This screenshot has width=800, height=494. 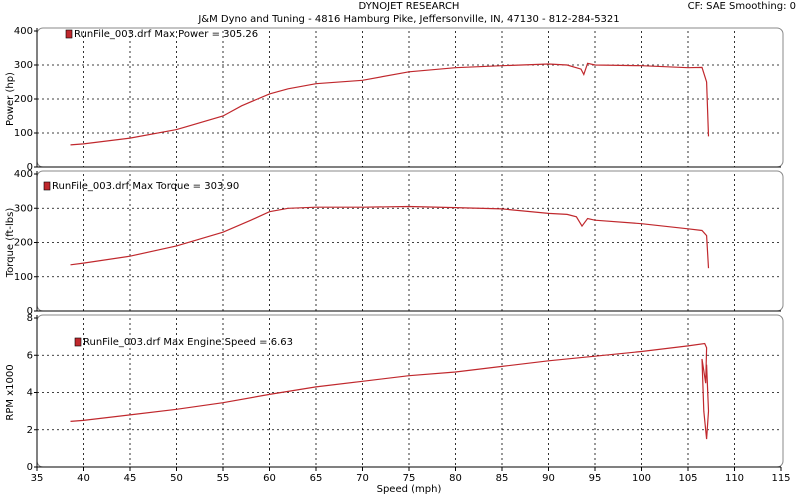 What do you see at coordinates (641, 478) in the screenshot?
I see `x-tick-label: 100` at bounding box center [641, 478].